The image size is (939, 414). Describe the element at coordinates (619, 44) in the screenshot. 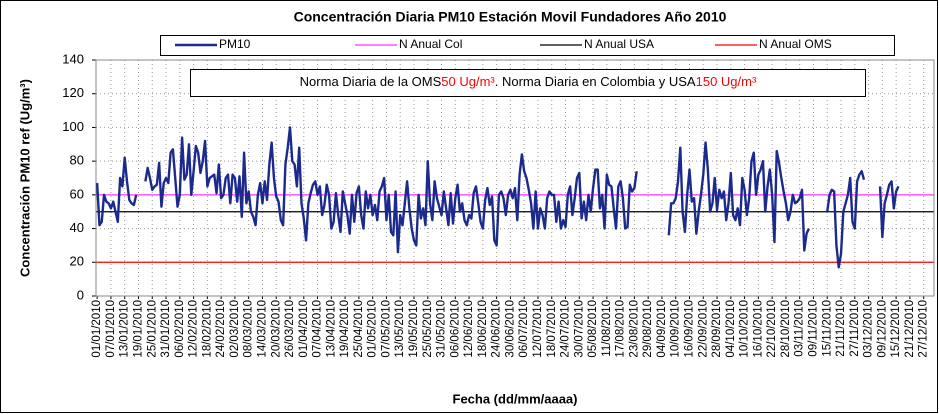

I see `legend-label: N Anual USA` at that location.